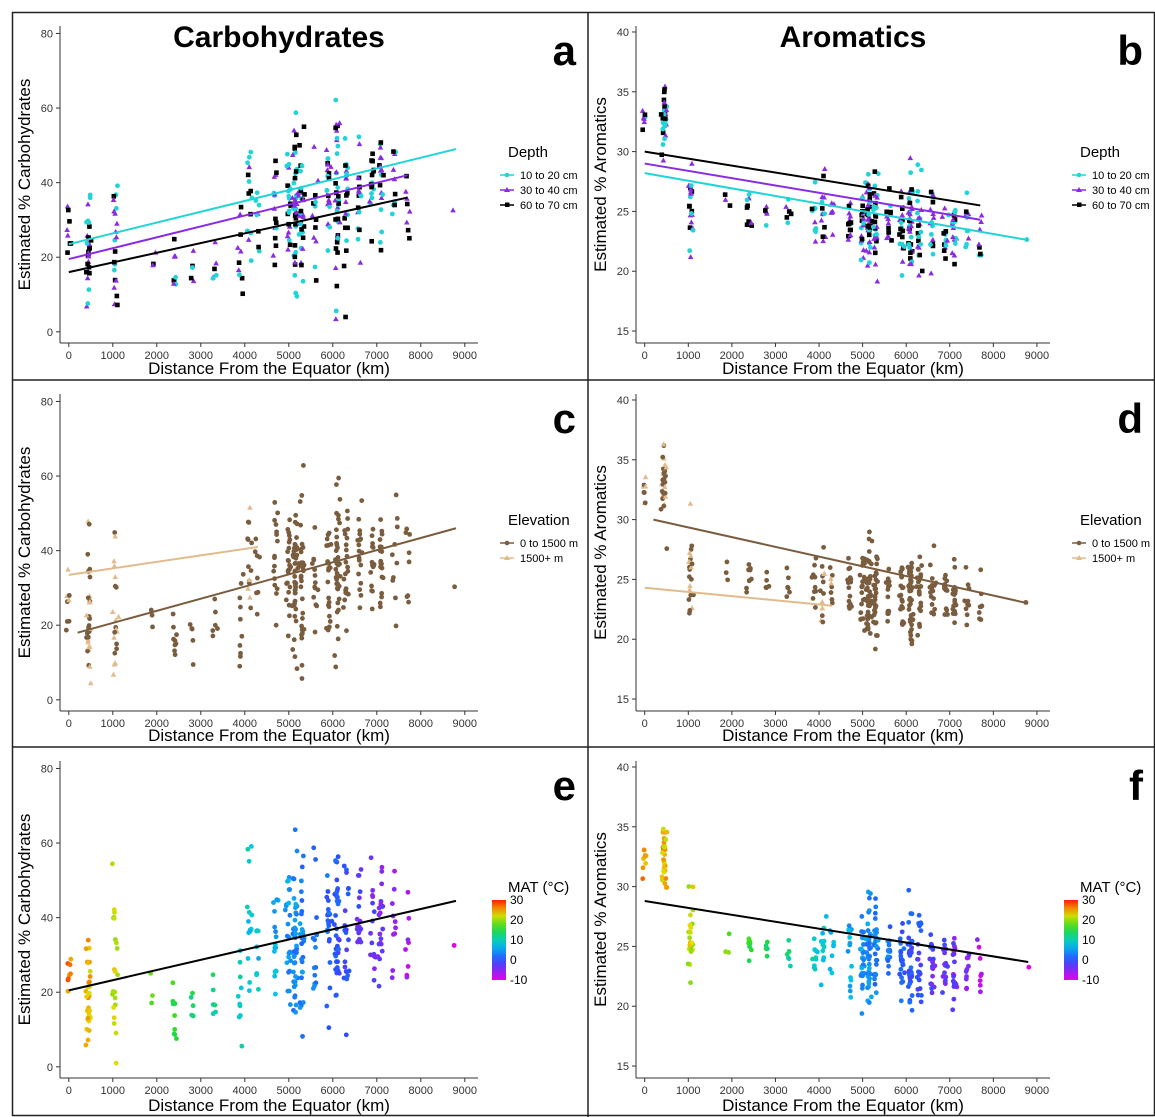 Image resolution: width=1155 pixels, height=1117 pixels. Describe the element at coordinates (1037, 1091) in the screenshot. I see `x-tick-label: 9000` at that location.